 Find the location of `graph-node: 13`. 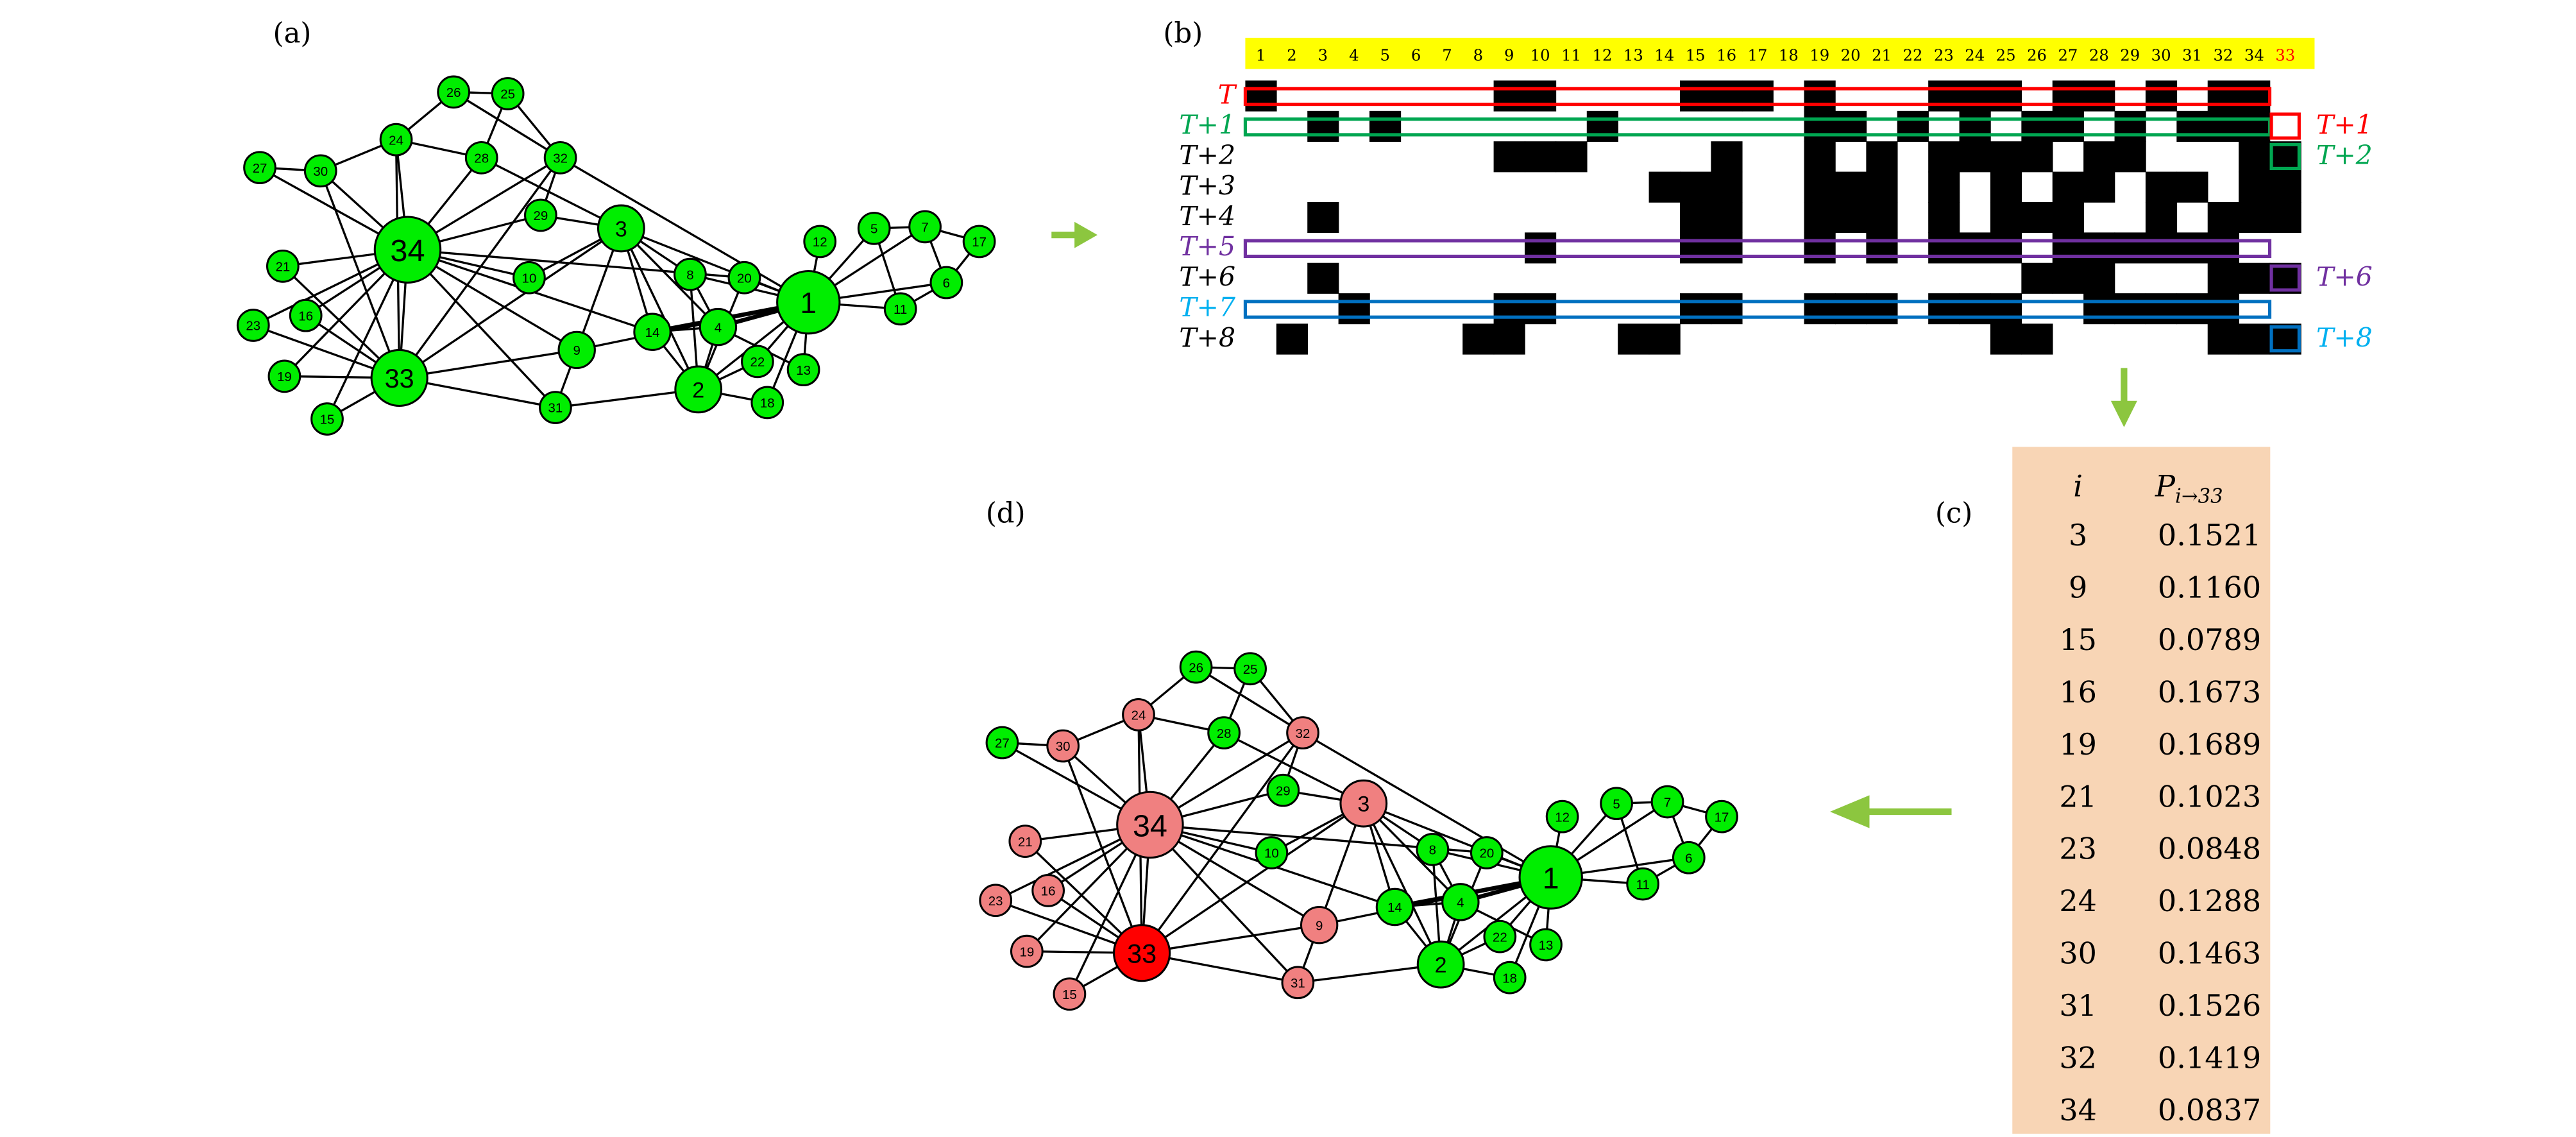

graph-node: 13 is located at coordinates (803, 370).